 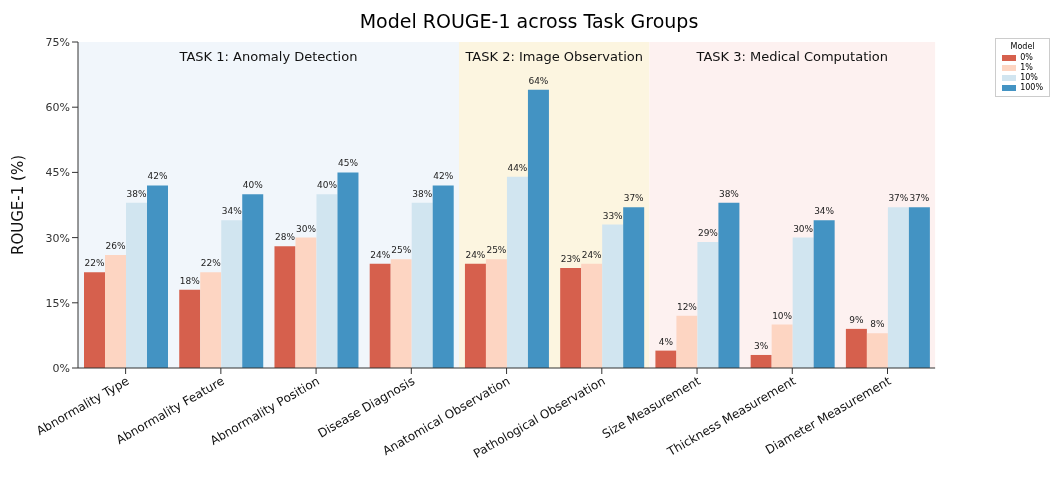 What do you see at coordinates (856, 319) in the screenshot?
I see `data-label: 9%` at bounding box center [856, 319].